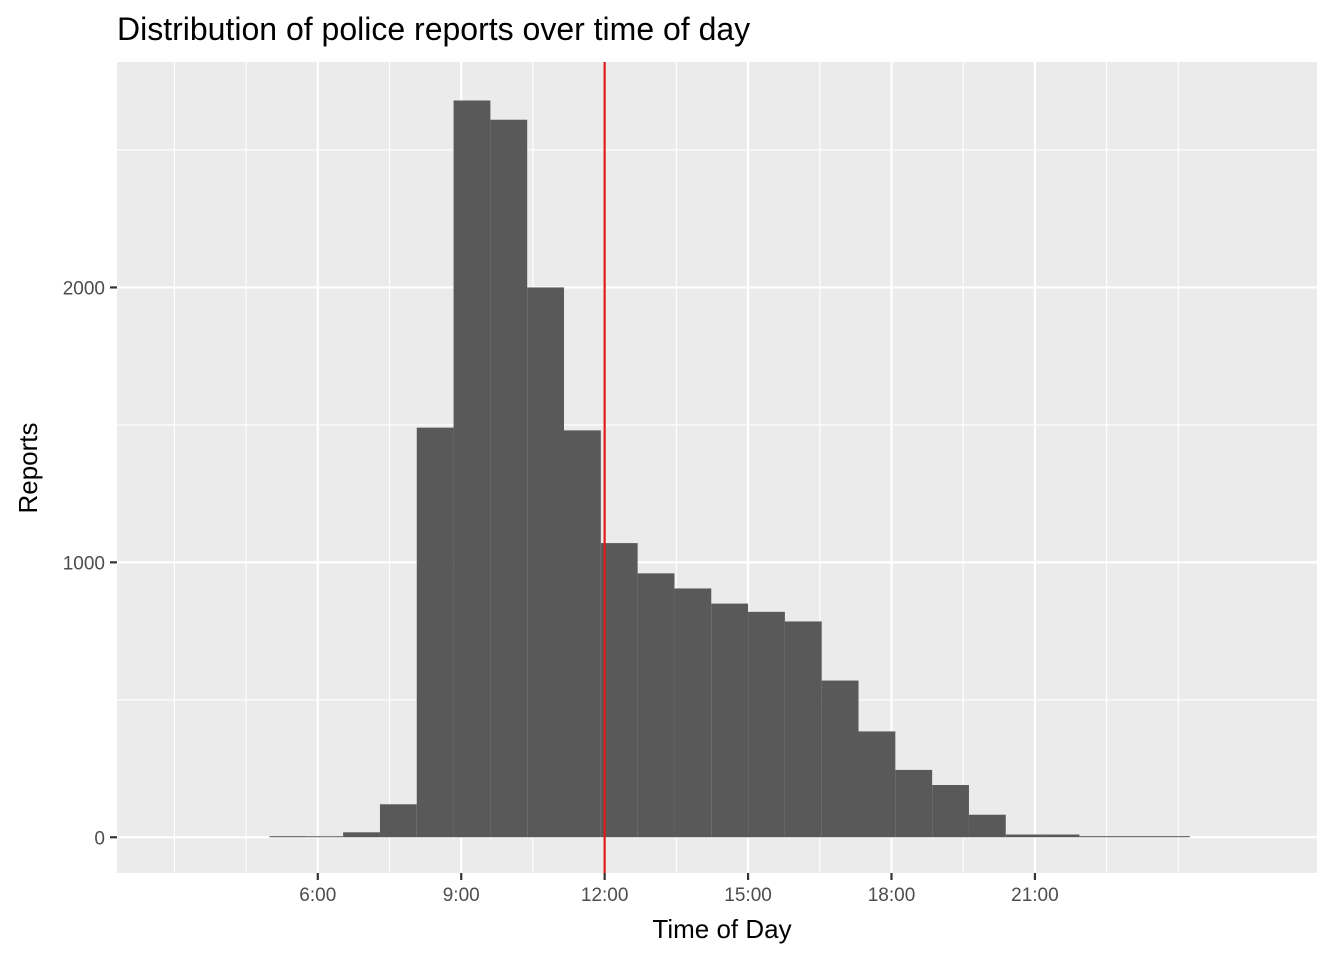  Describe the element at coordinates (721, 929) in the screenshot. I see `x-axis-title: Time of Day` at that location.